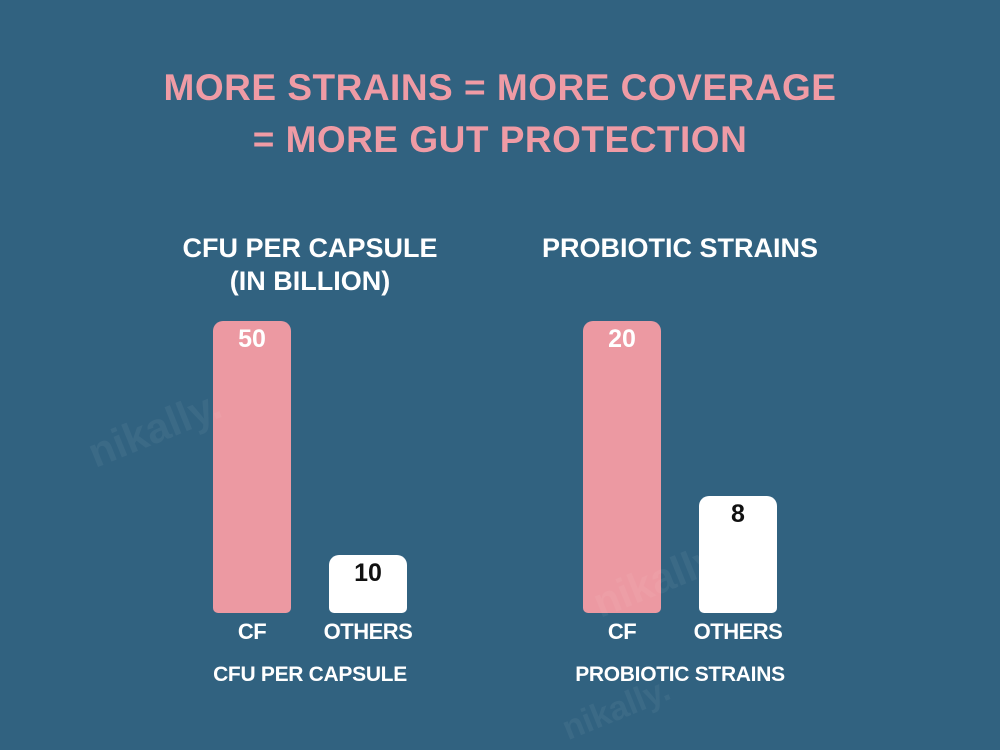 This screenshot has height=750, width=1000. I want to click on bar-others: 8, so click(738, 554).